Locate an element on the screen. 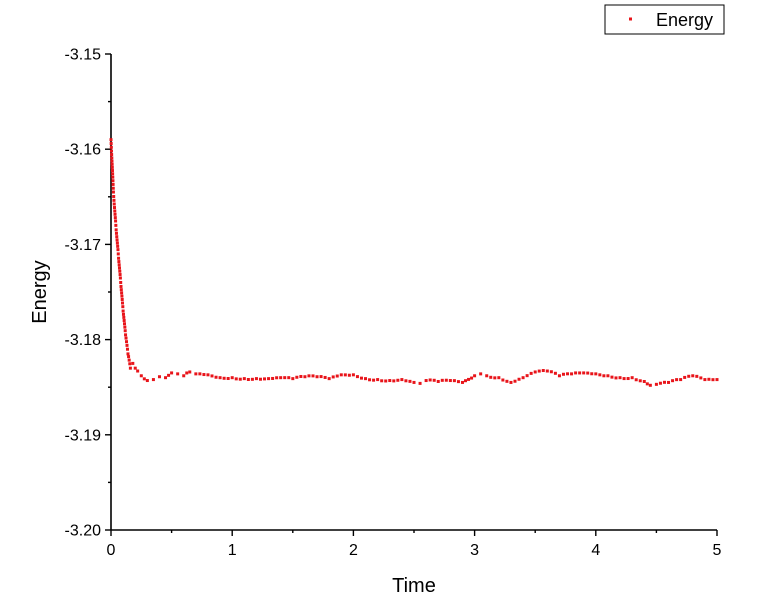 Image resolution: width=784 pixels, height=600 pixels. y-tick-label: -3.15 is located at coordinates (83, 55).